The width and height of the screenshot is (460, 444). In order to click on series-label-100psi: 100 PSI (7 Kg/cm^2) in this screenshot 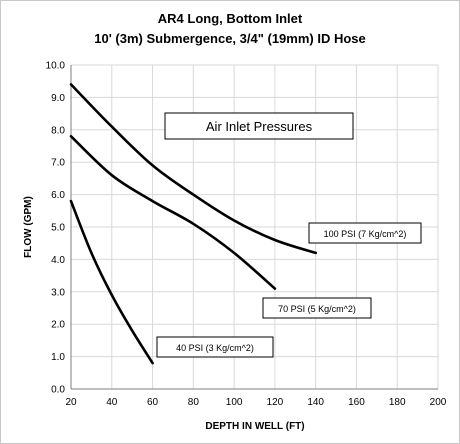, I will do `click(365, 233)`.